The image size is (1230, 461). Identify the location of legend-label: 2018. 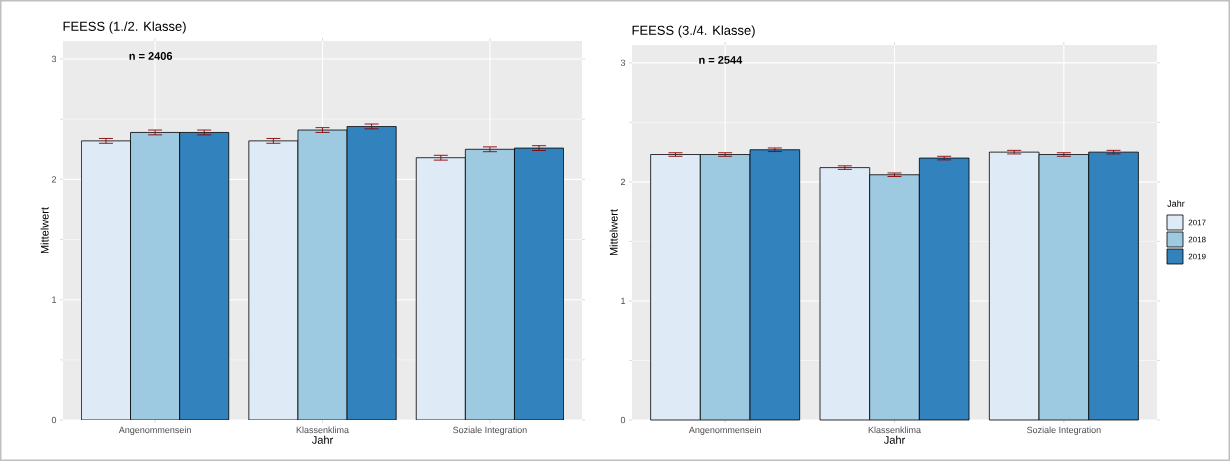
(1197, 239).